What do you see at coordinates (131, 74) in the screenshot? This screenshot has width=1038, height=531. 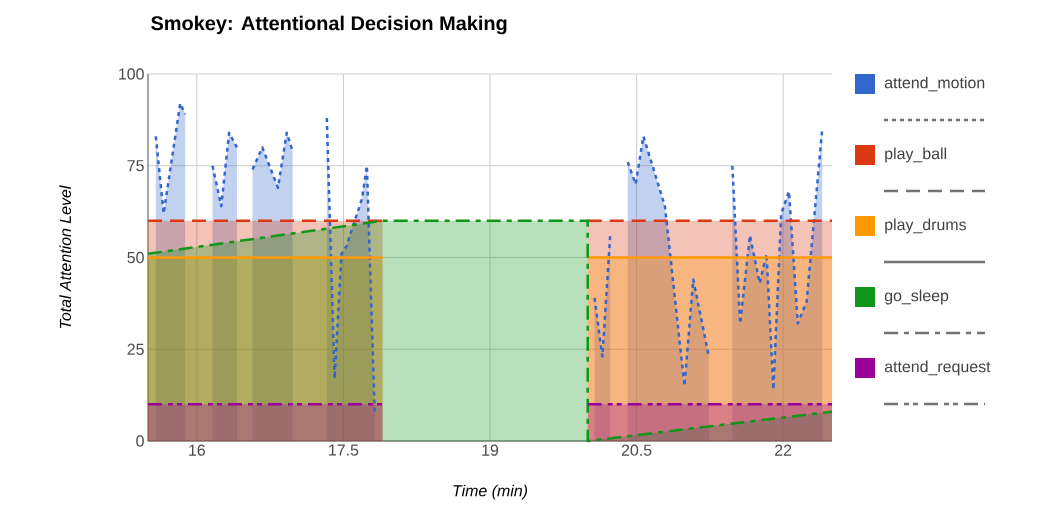 I see `y-tick-label: 100` at bounding box center [131, 74].